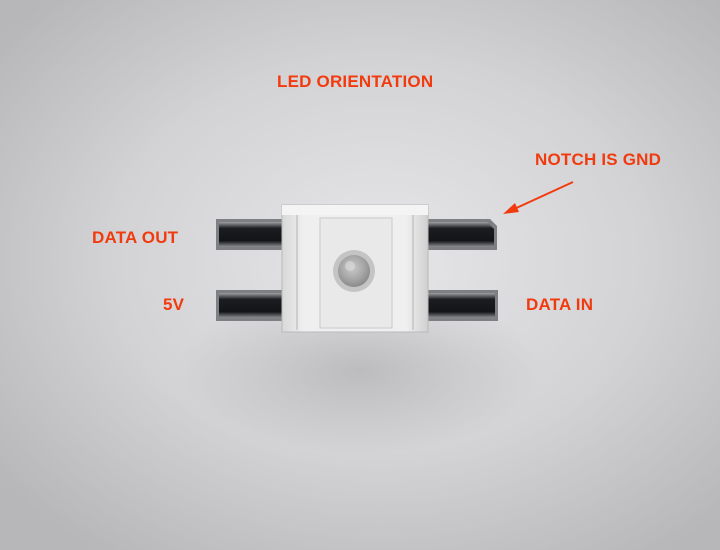  I want to click on pin-5v, so click(254, 305).